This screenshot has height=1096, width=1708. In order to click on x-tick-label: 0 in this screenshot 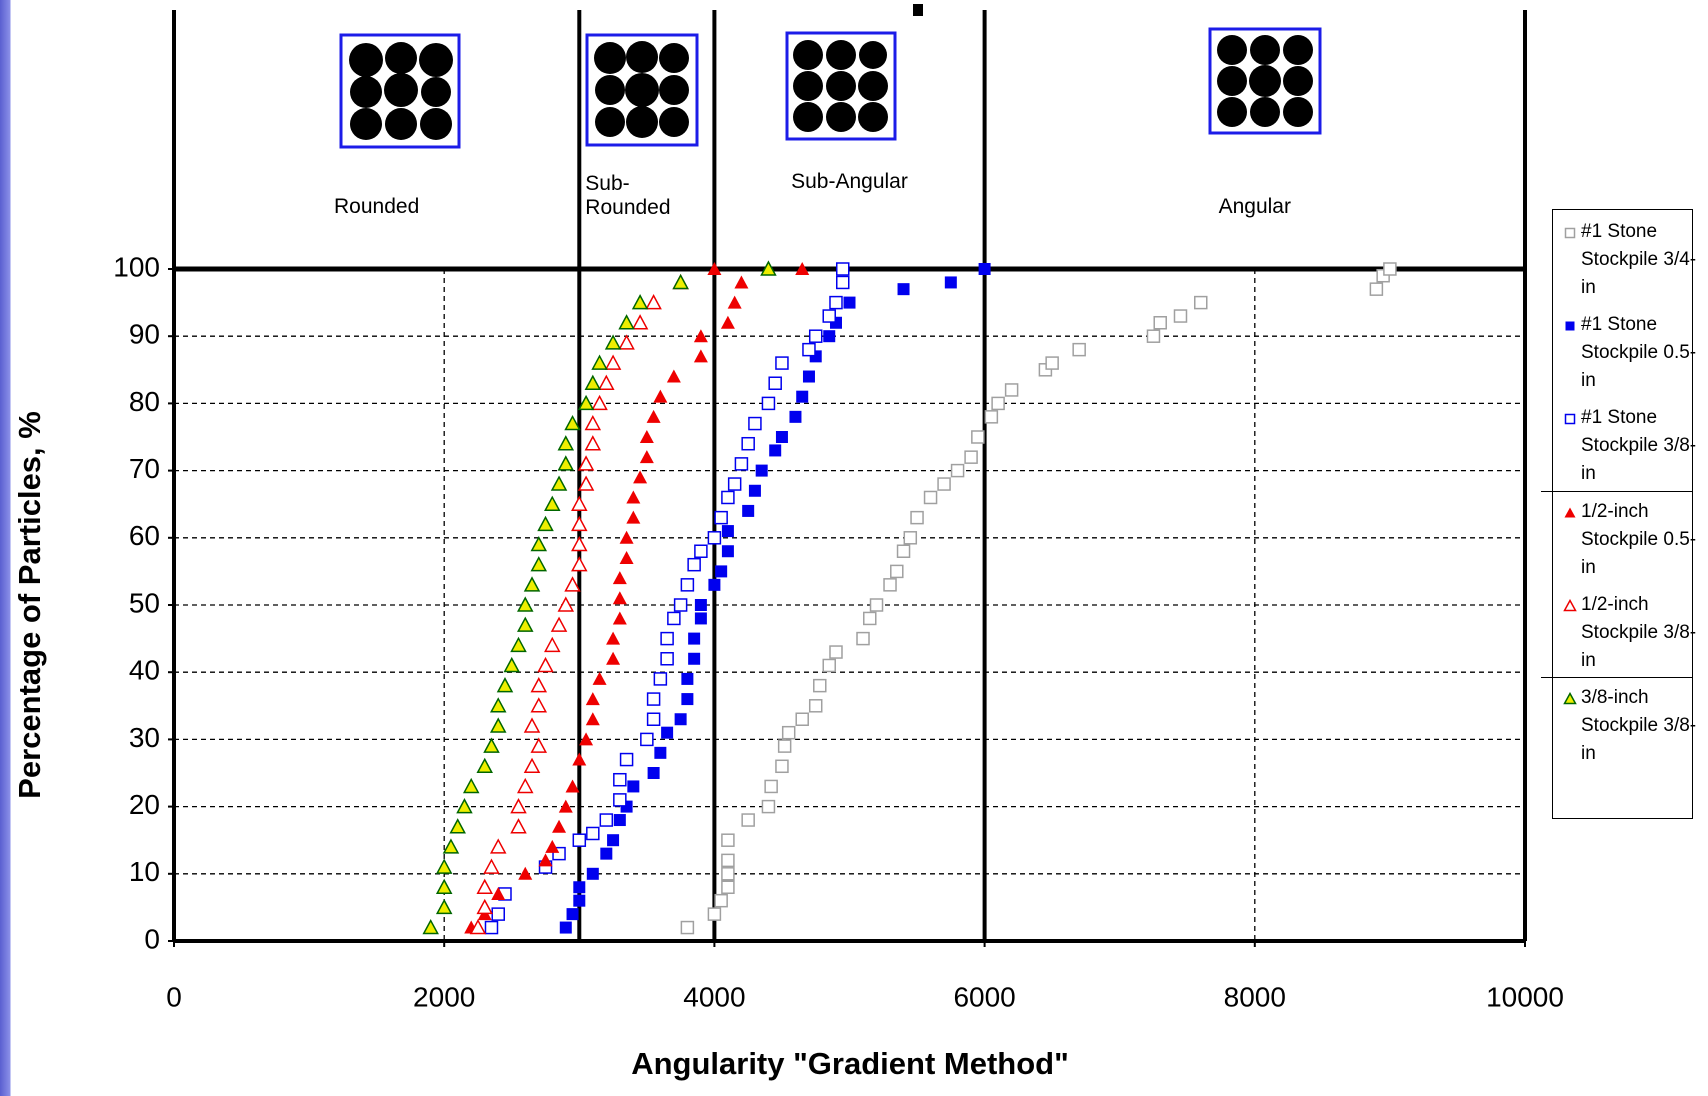, I will do `click(174, 996)`.